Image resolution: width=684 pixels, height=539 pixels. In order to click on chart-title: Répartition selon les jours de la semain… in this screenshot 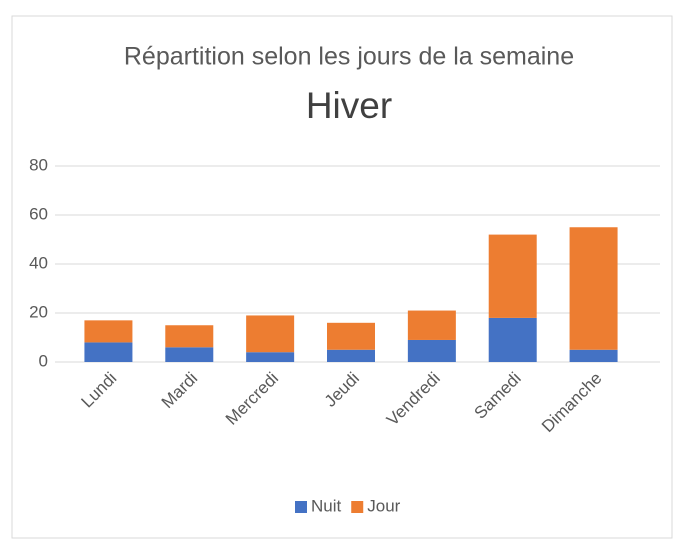, I will do `click(349, 57)`.